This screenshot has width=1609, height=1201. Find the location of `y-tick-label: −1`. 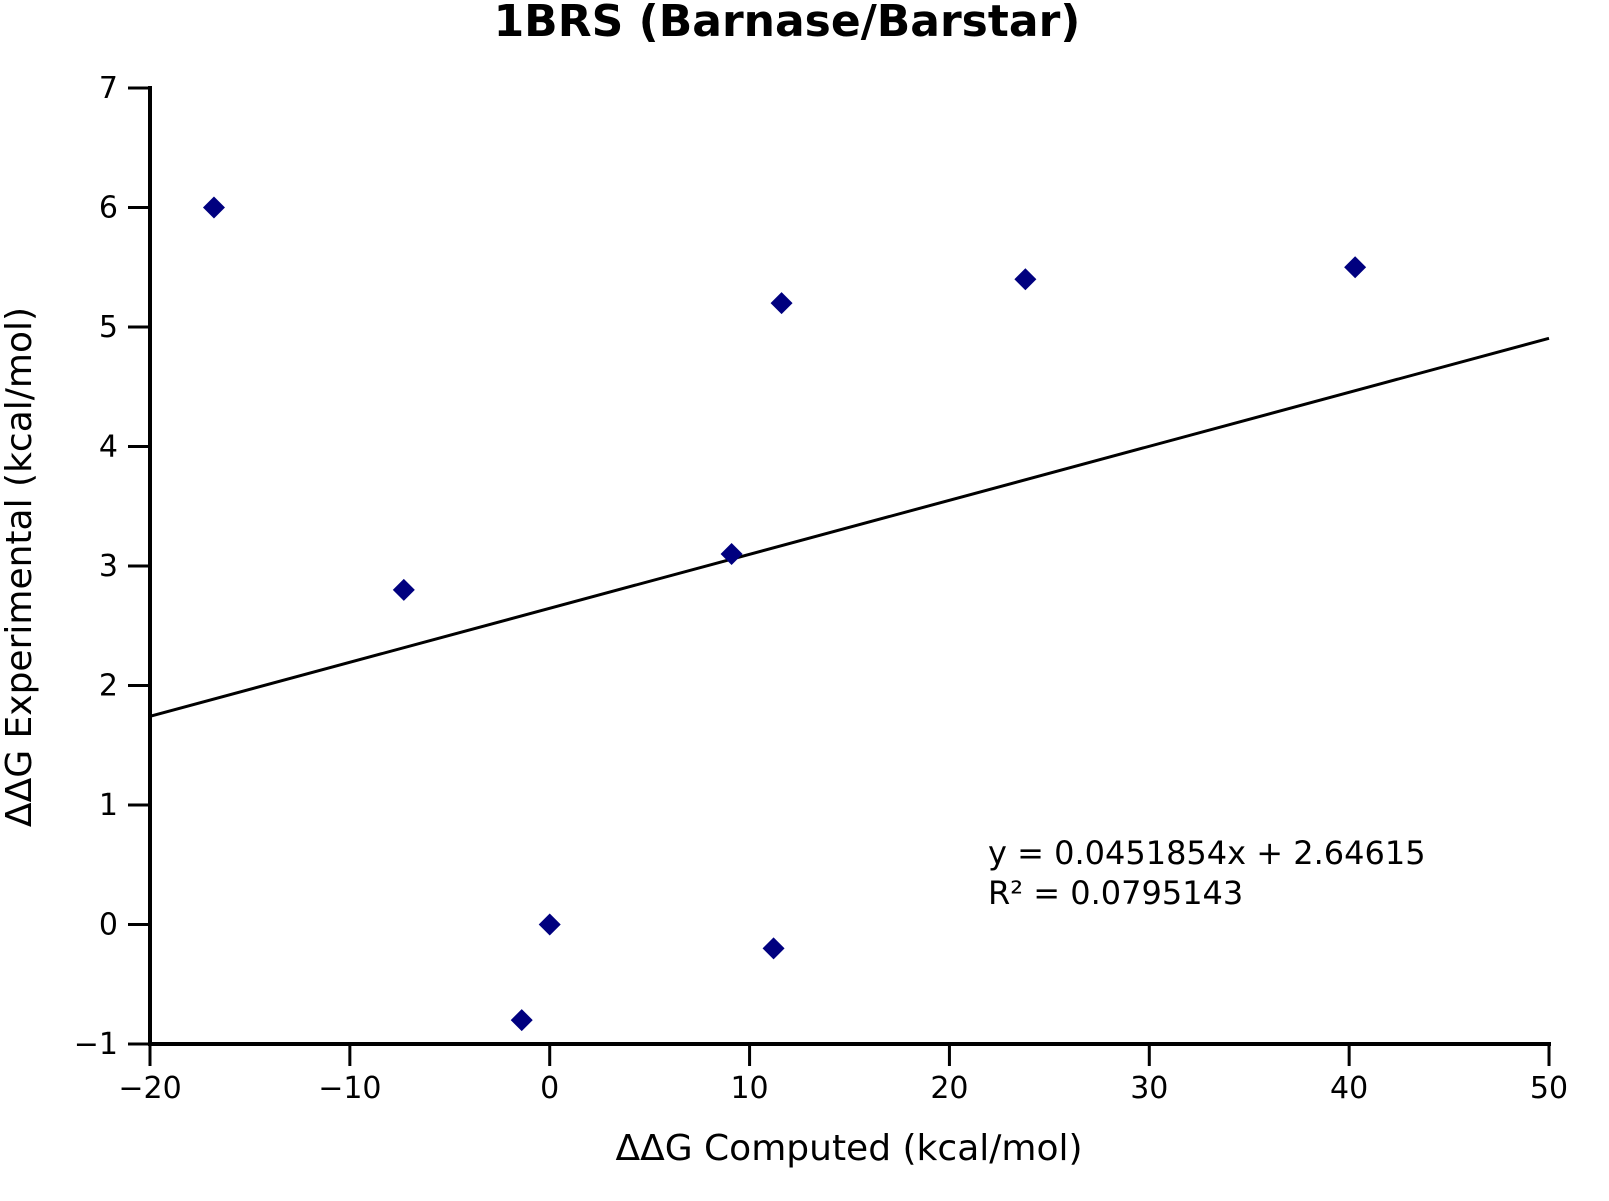

y-tick-label: −1 is located at coordinates (96, 1044).